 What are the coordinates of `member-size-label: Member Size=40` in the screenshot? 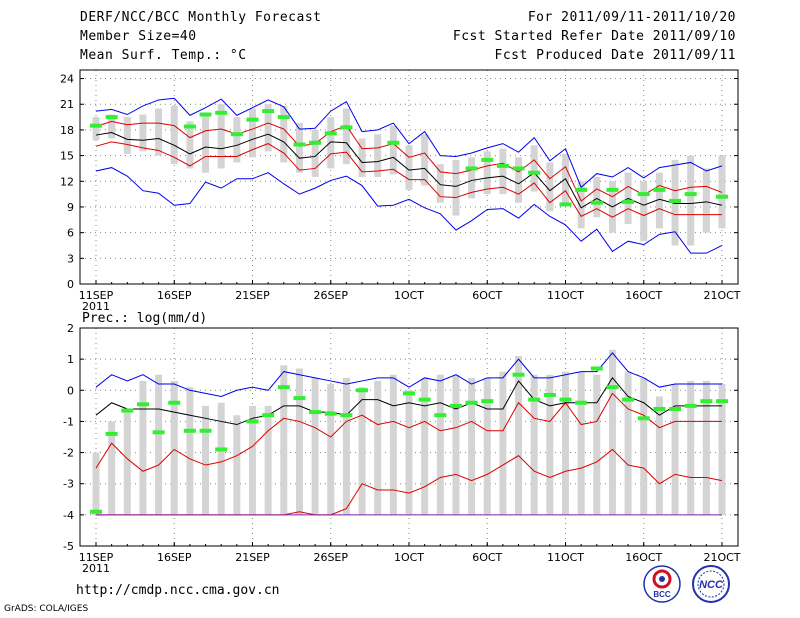 It's located at (138, 36).